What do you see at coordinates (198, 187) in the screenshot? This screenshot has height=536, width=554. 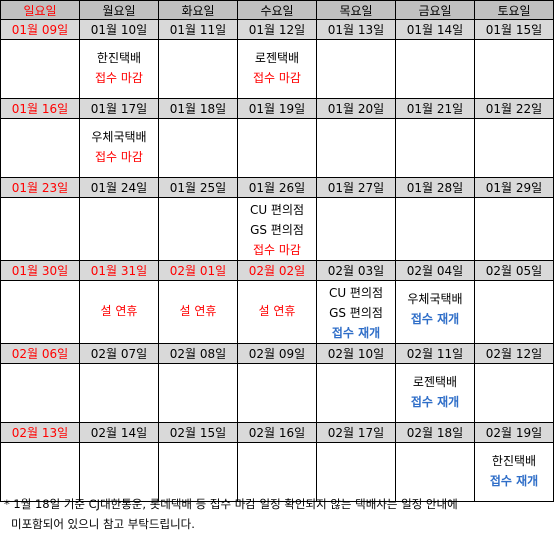 I see `date-cell: 01월 25일` at bounding box center [198, 187].